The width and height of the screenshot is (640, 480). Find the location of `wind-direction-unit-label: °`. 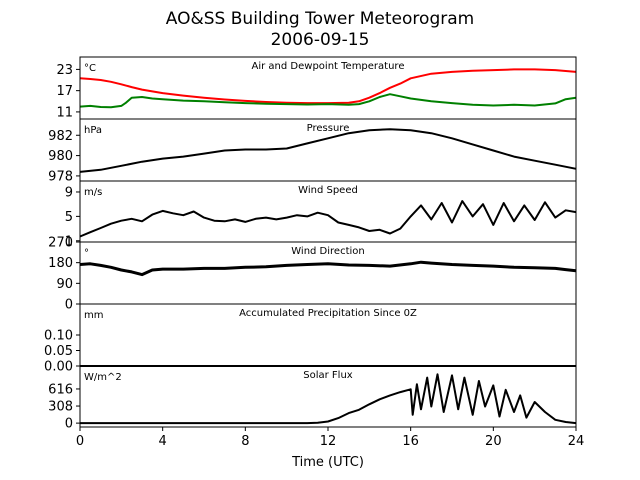

wind-direction-unit-label: ° is located at coordinates (86, 253).